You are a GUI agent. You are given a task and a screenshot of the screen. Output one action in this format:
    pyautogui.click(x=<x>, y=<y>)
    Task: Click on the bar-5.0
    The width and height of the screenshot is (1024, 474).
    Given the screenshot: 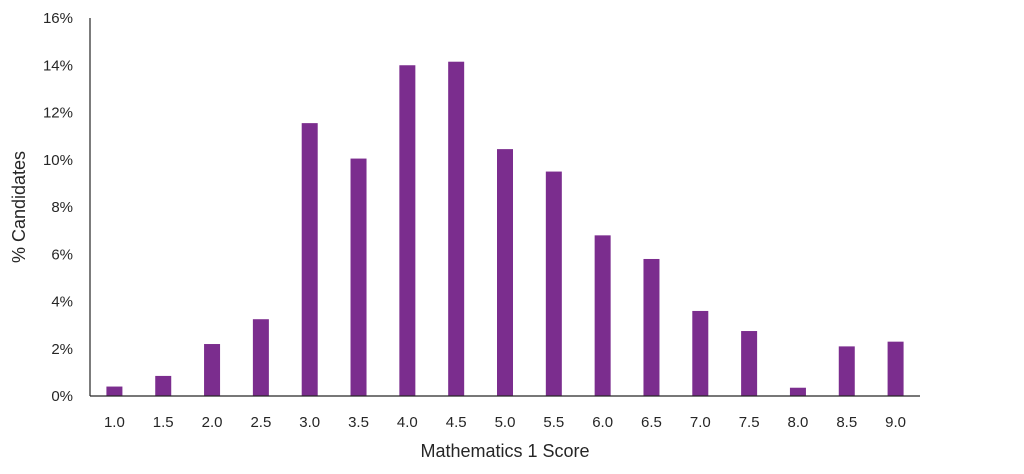 What is the action you would take?
    pyautogui.click(x=505, y=272)
    